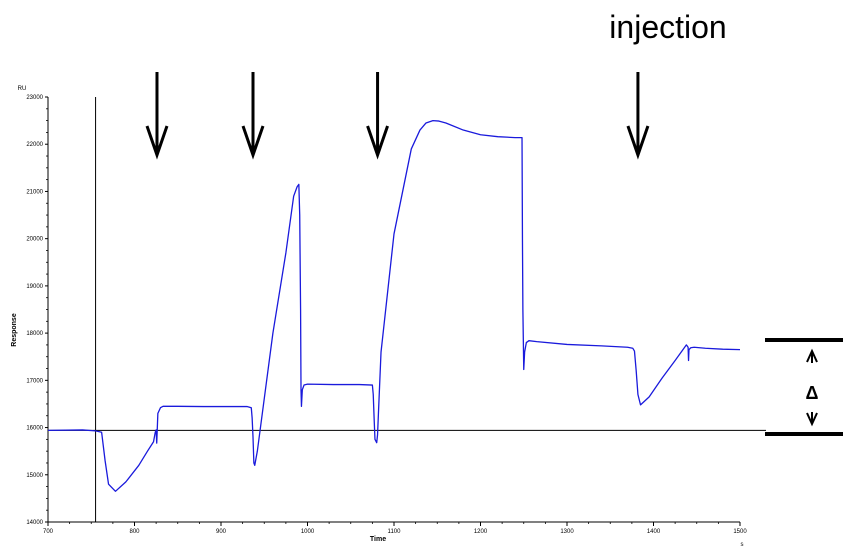  What do you see at coordinates (14, 330) in the screenshot?
I see `y-axis-title: Response` at bounding box center [14, 330].